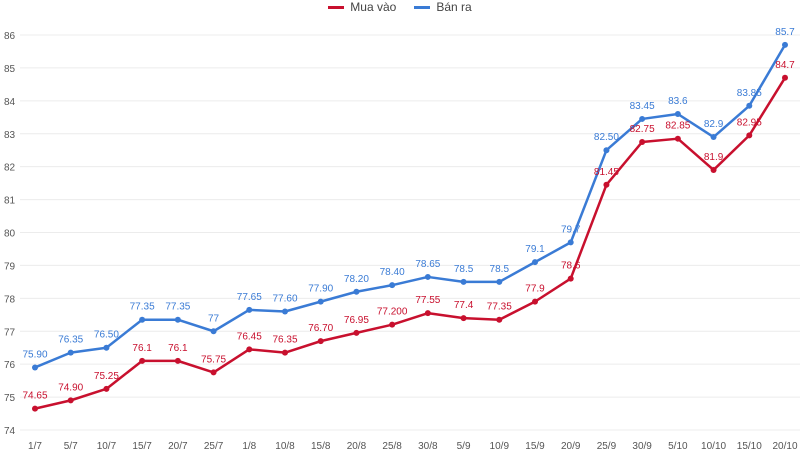 This screenshot has height=465, width=800. I want to click on data-label: 77.65, so click(249, 297).